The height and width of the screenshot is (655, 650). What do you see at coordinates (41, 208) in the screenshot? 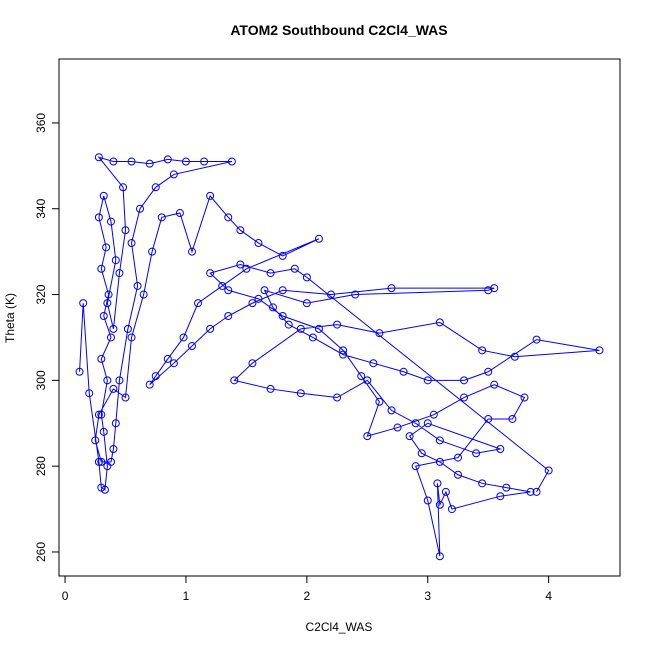
I see `y-tick-label: 340` at bounding box center [41, 208].